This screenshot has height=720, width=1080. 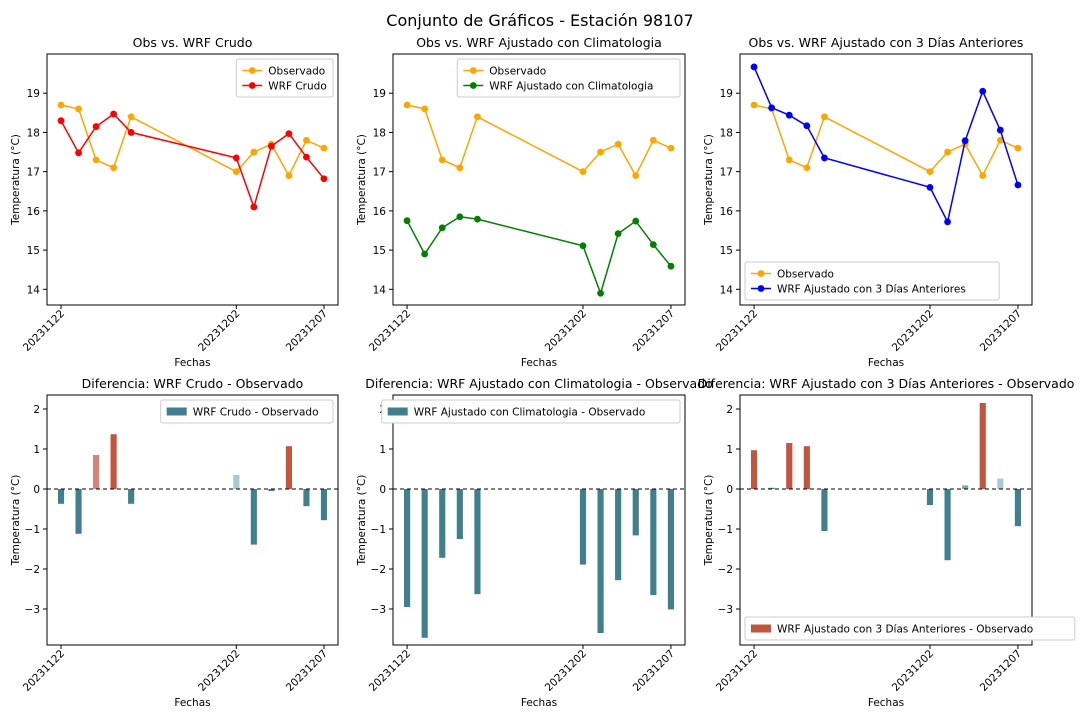 I want to click on legend-label: WRF Crudo - Observado, so click(x=256, y=413).